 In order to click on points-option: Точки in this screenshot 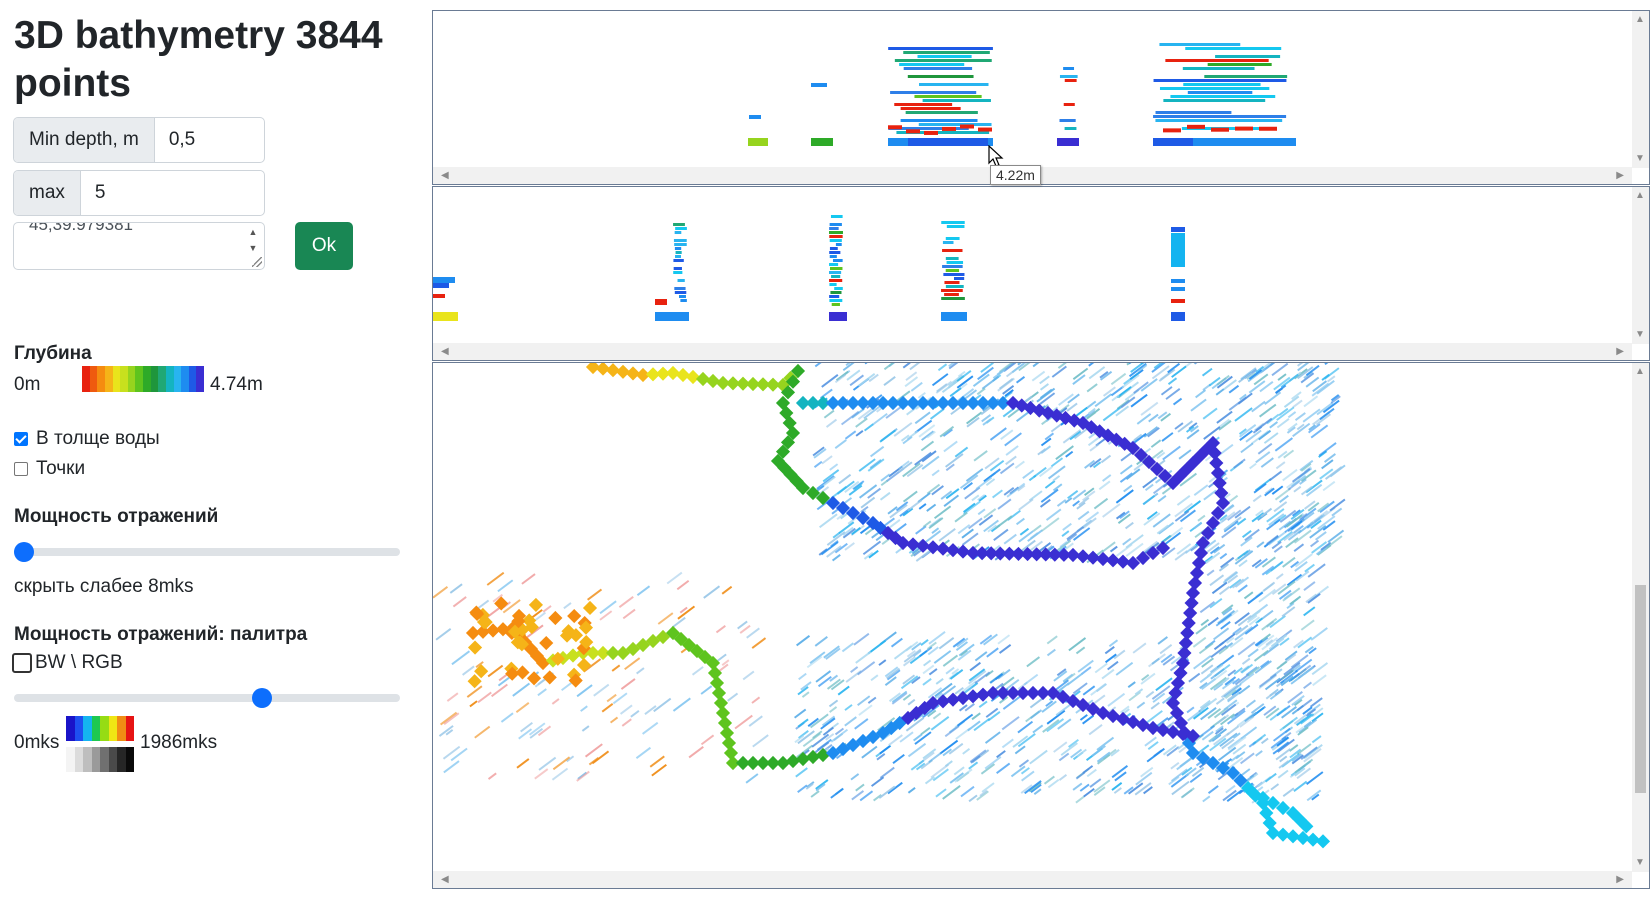, I will do `click(49, 469)`.